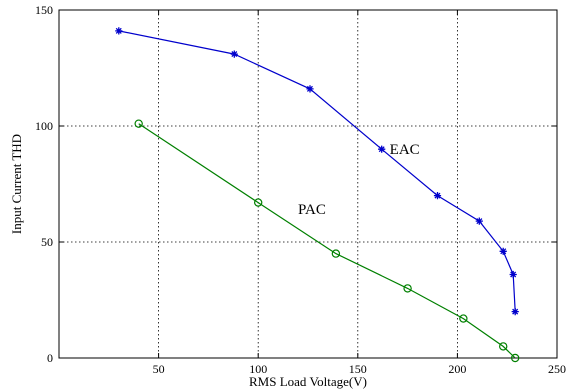 The height and width of the screenshot is (391, 570). Describe the element at coordinates (47, 242) in the screenshot. I see `y-tick-label: 50` at that location.